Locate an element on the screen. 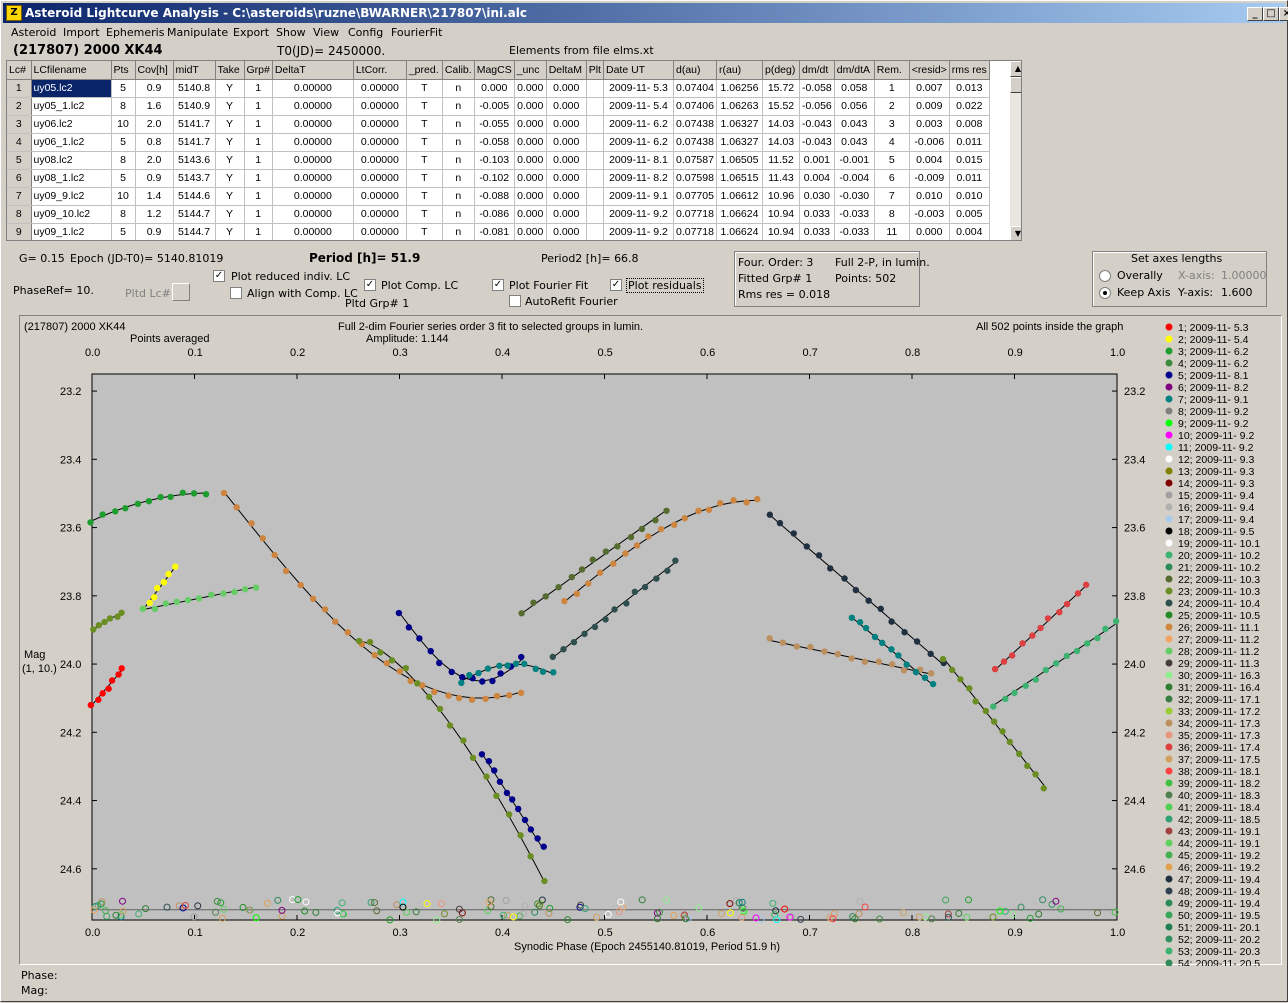  table-cell: 1.06624 is located at coordinates (739, 214).